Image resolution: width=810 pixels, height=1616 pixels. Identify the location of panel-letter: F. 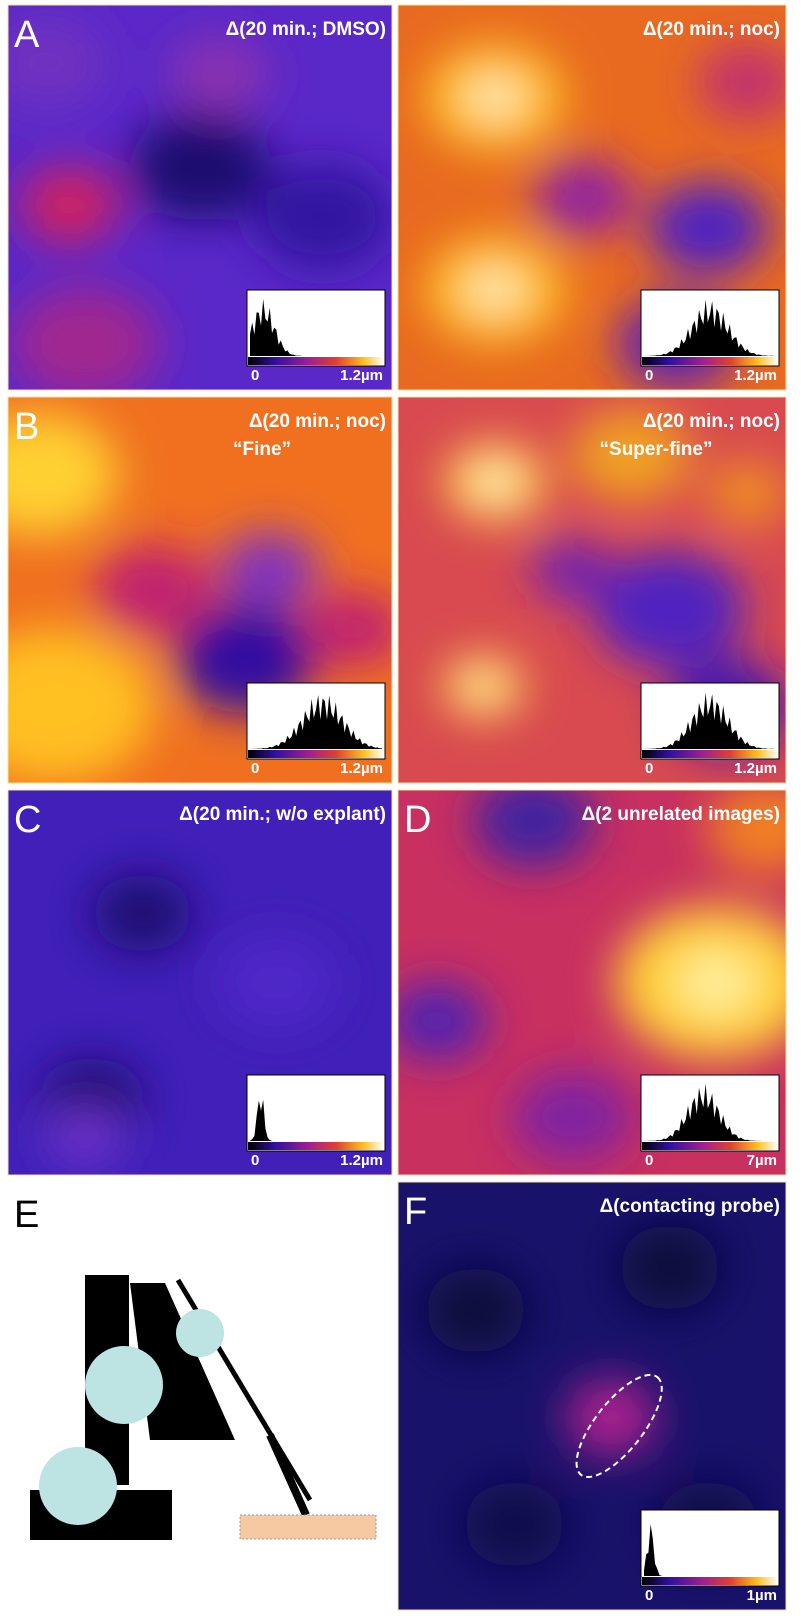
(415, 1212).